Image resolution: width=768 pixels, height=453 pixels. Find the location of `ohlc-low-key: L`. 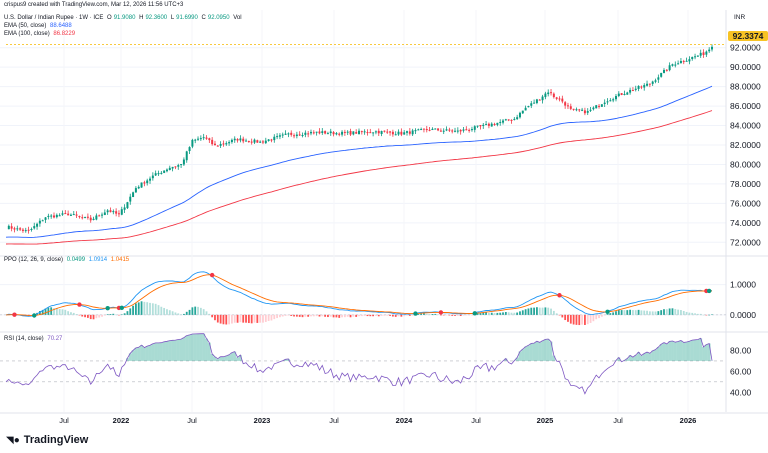

ohlc-low-key: L is located at coordinates (172, 18).